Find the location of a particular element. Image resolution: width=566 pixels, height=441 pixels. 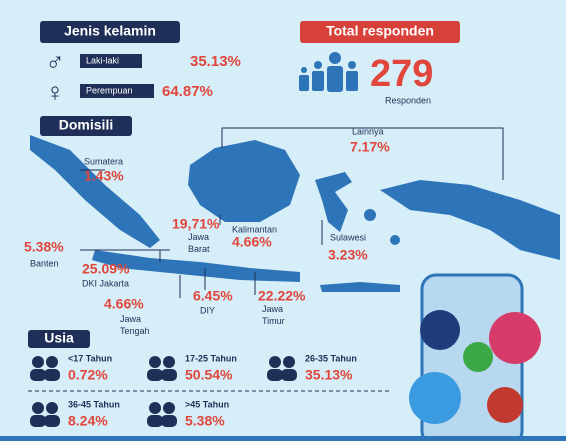

region-name: Sumatera is located at coordinates (103, 161).